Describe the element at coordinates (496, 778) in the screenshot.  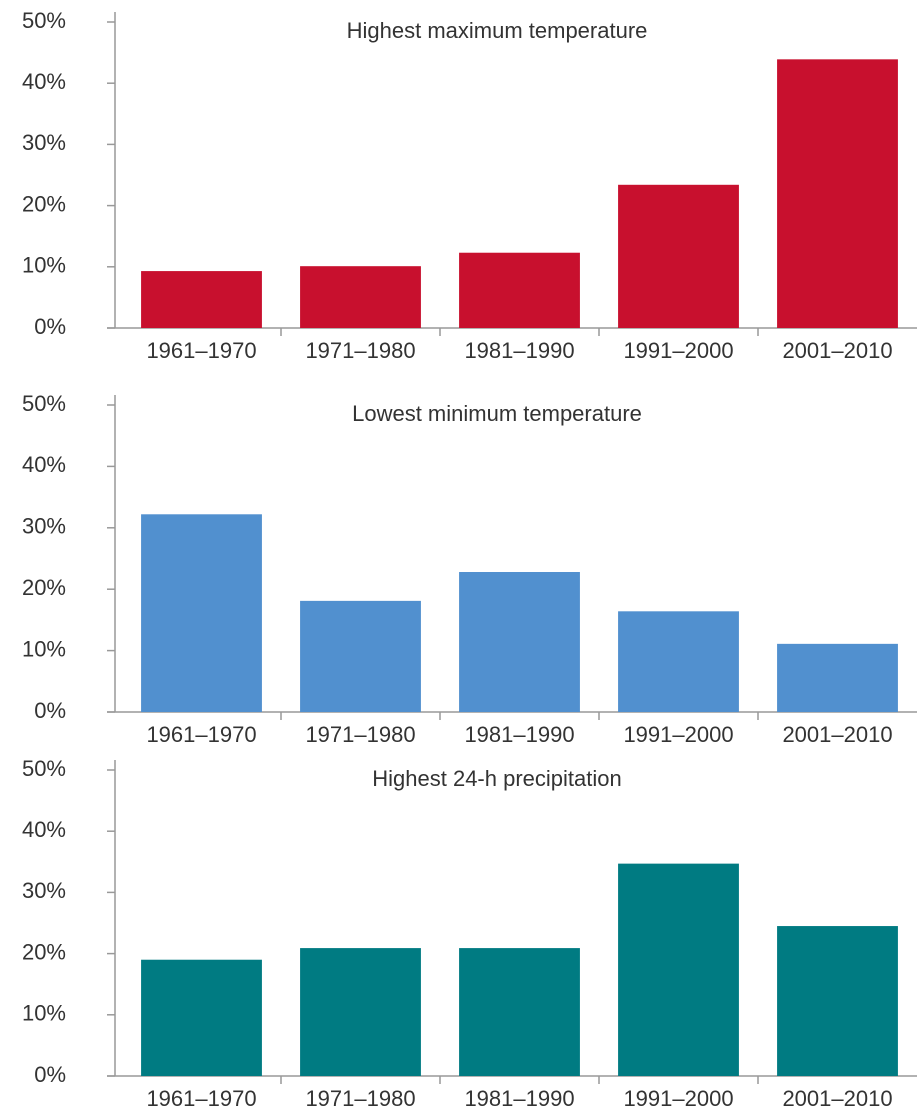
I see `chart-title: Highest 24-h precipitation` at that location.